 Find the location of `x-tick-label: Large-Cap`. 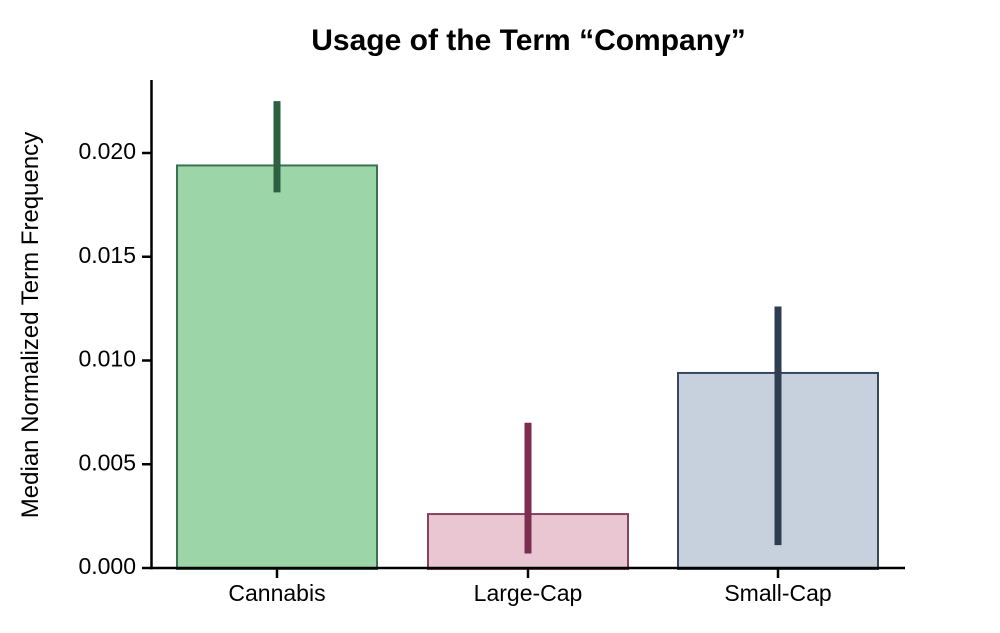

x-tick-label: Large-Cap is located at coordinates (528, 593).